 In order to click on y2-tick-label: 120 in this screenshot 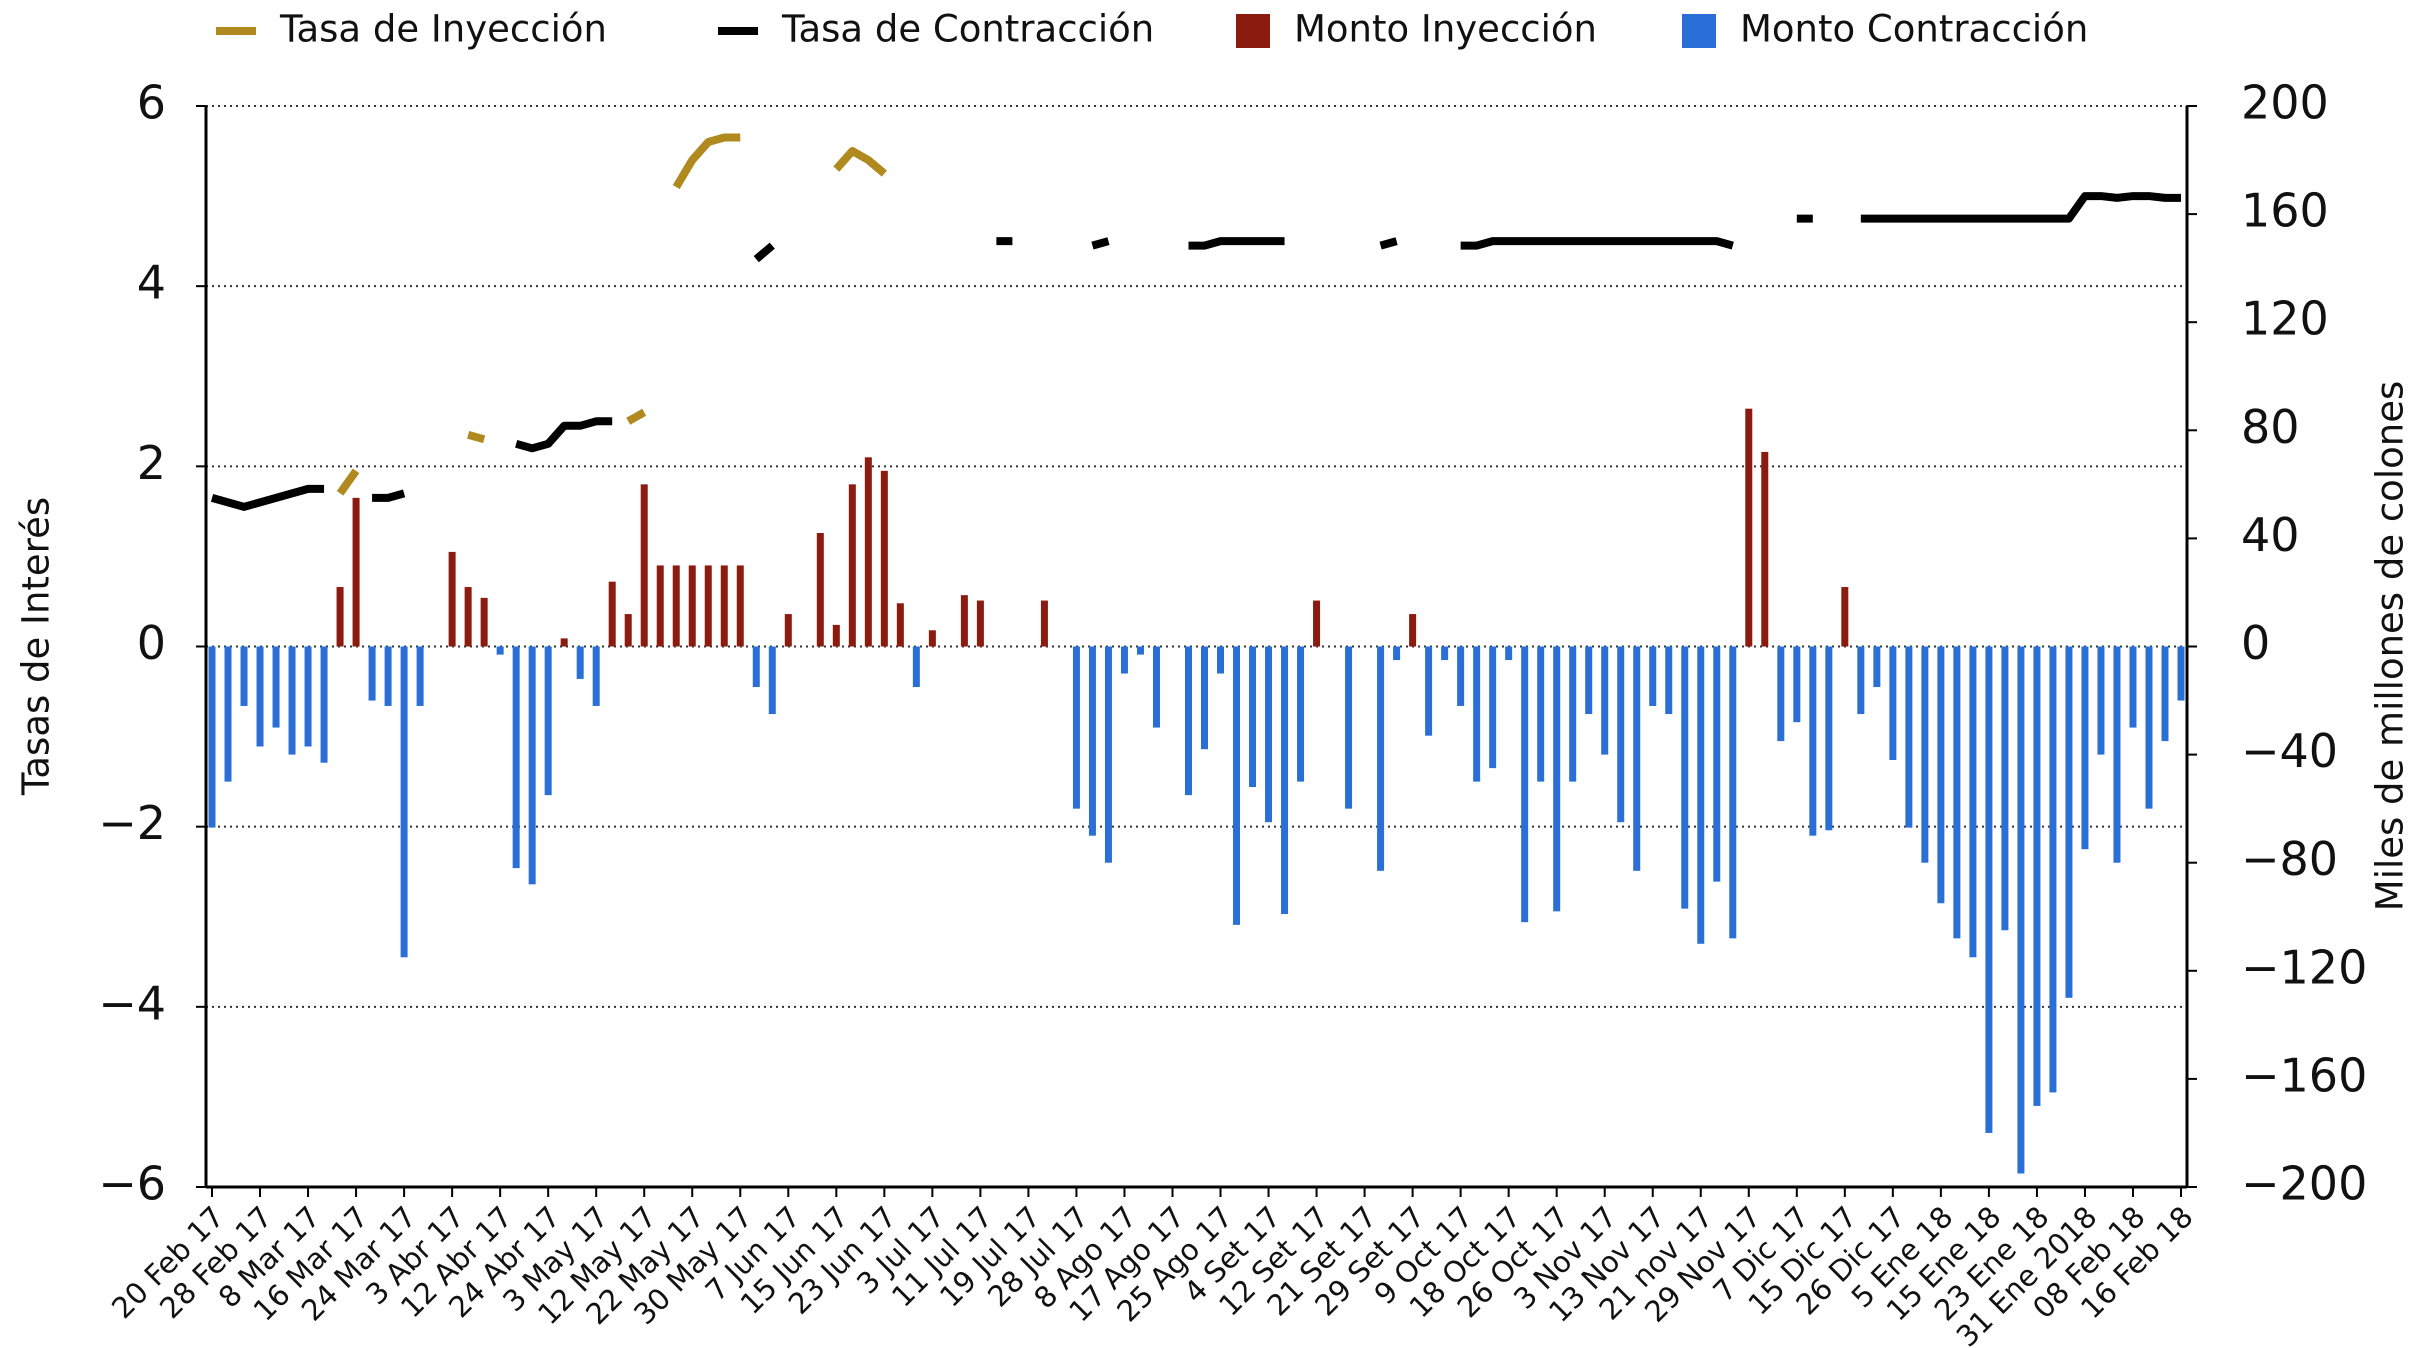, I will do `click(2285, 319)`.